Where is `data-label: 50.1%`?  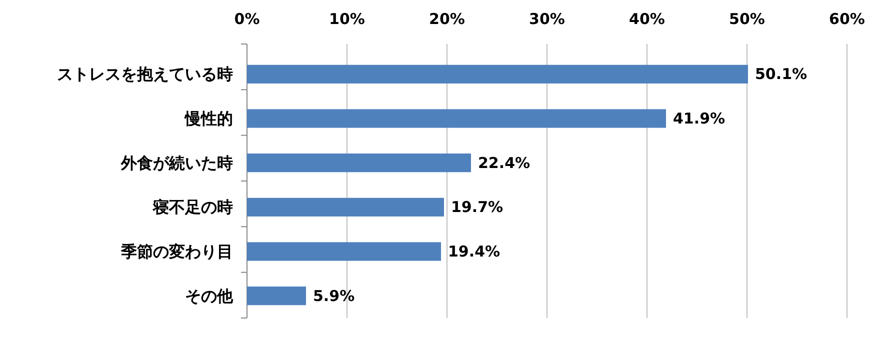
data-label: 50.1% is located at coordinates (781, 74).